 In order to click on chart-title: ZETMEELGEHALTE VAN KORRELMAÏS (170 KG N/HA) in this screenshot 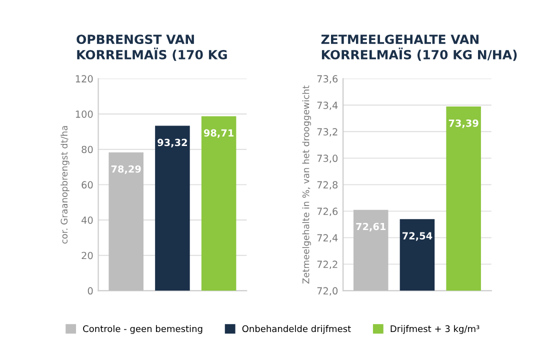, I will do `click(419, 47)`.